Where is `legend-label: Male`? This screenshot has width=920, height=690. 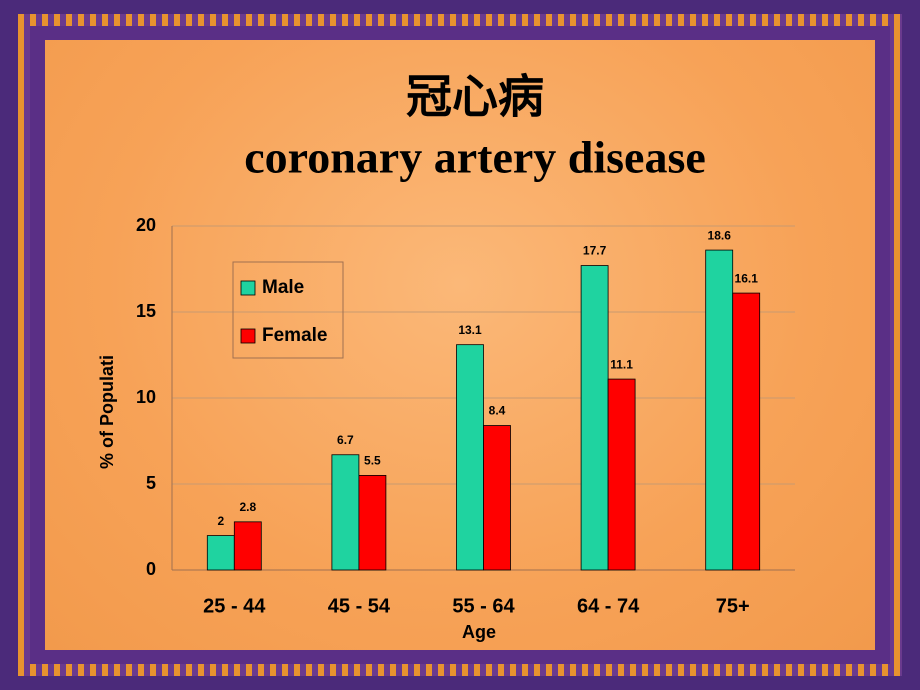 legend-label: Male is located at coordinates (283, 287).